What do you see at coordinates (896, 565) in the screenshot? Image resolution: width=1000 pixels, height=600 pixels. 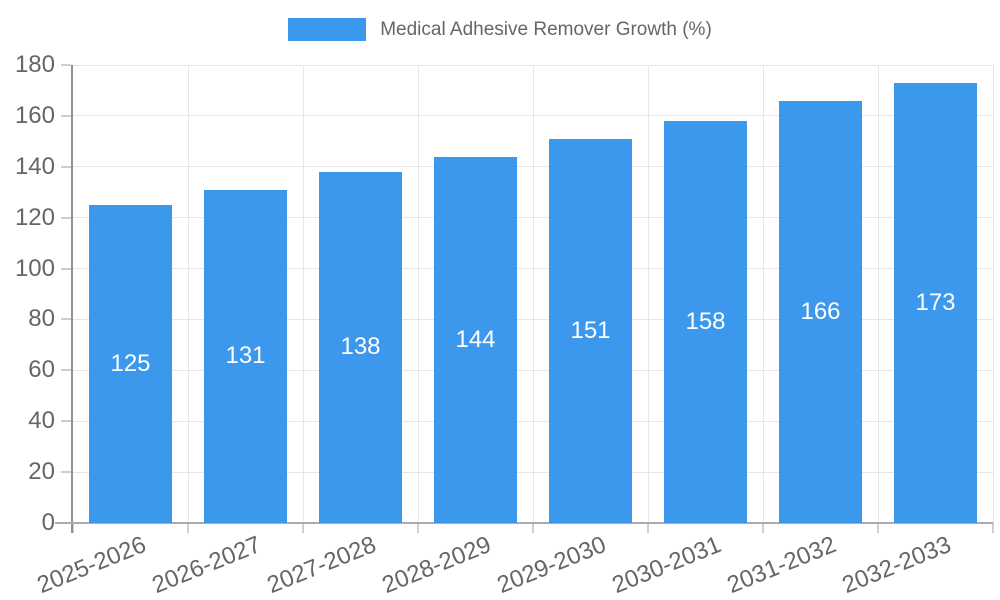 I see `x-tick-label: 2032-2033` at bounding box center [896, 565].